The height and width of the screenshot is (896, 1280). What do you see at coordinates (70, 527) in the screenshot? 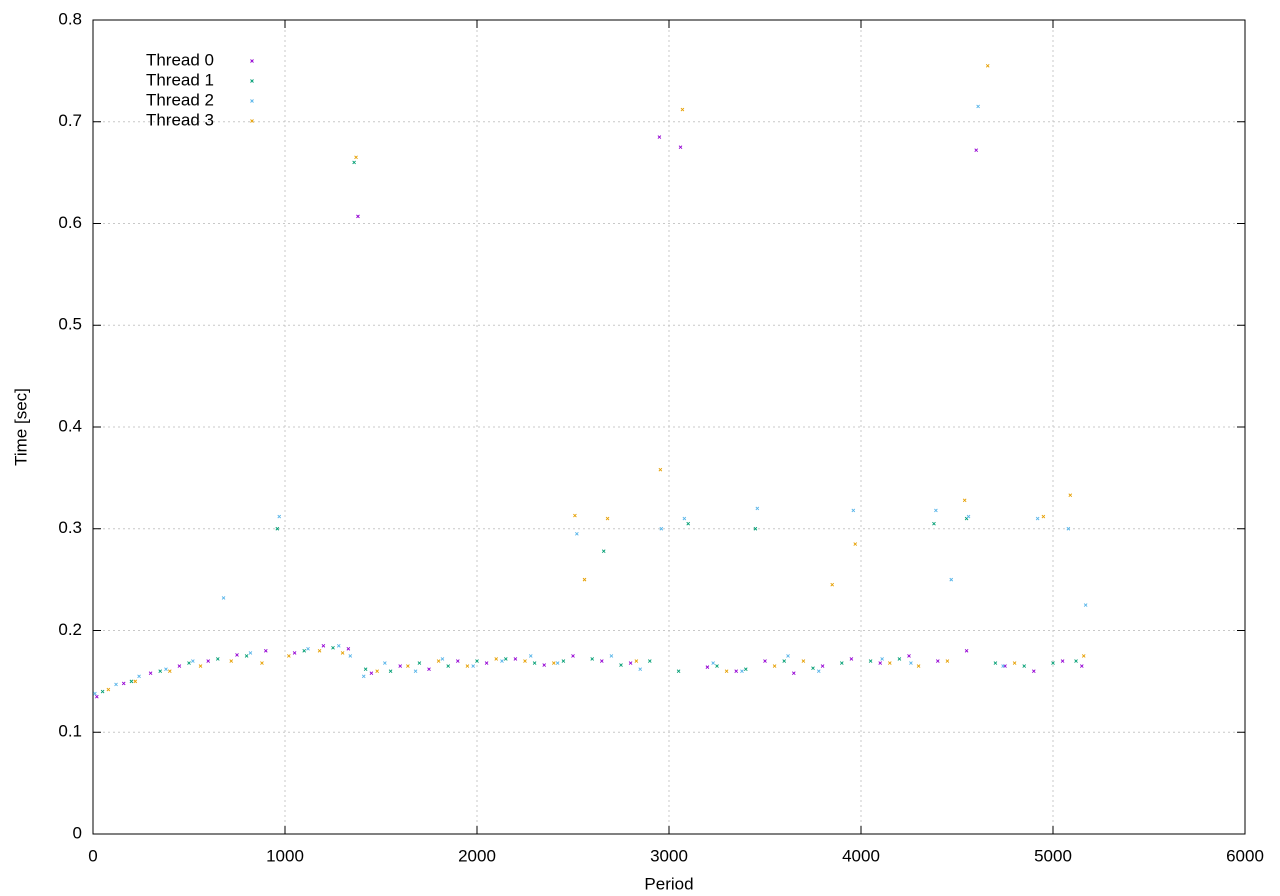
I see `y-tick-label: 0.3` at bounding box center [70, 527].